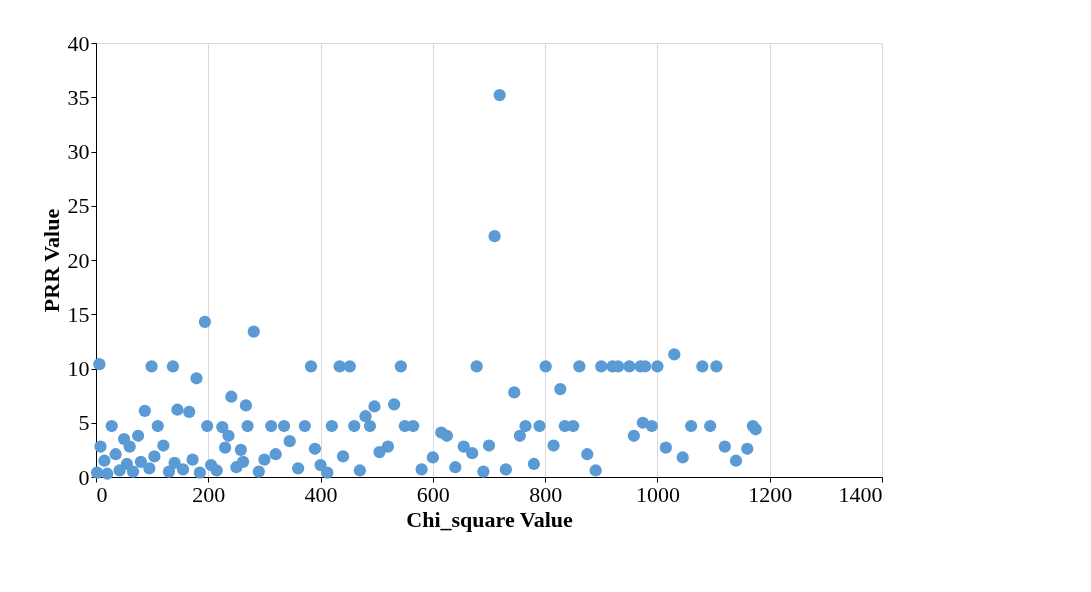 The image size is (1091, 592). What do you see at coordinates (78, 260) in the screenshot?
I see `y-tick-label: 20` at bounding box center [78, 260].